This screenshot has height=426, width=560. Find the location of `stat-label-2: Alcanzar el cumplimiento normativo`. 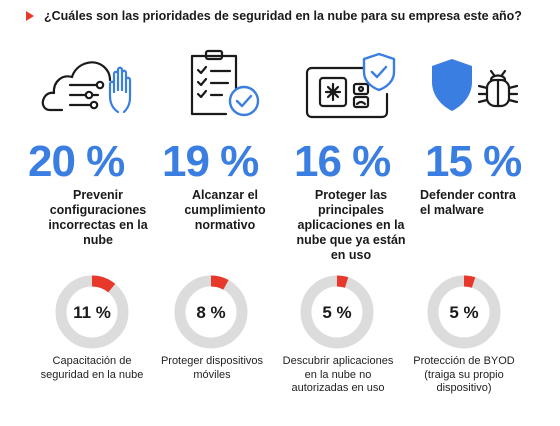

stat-label-2: Alcanzar el cumplimiento normativo is located at coordinates (225, 210).